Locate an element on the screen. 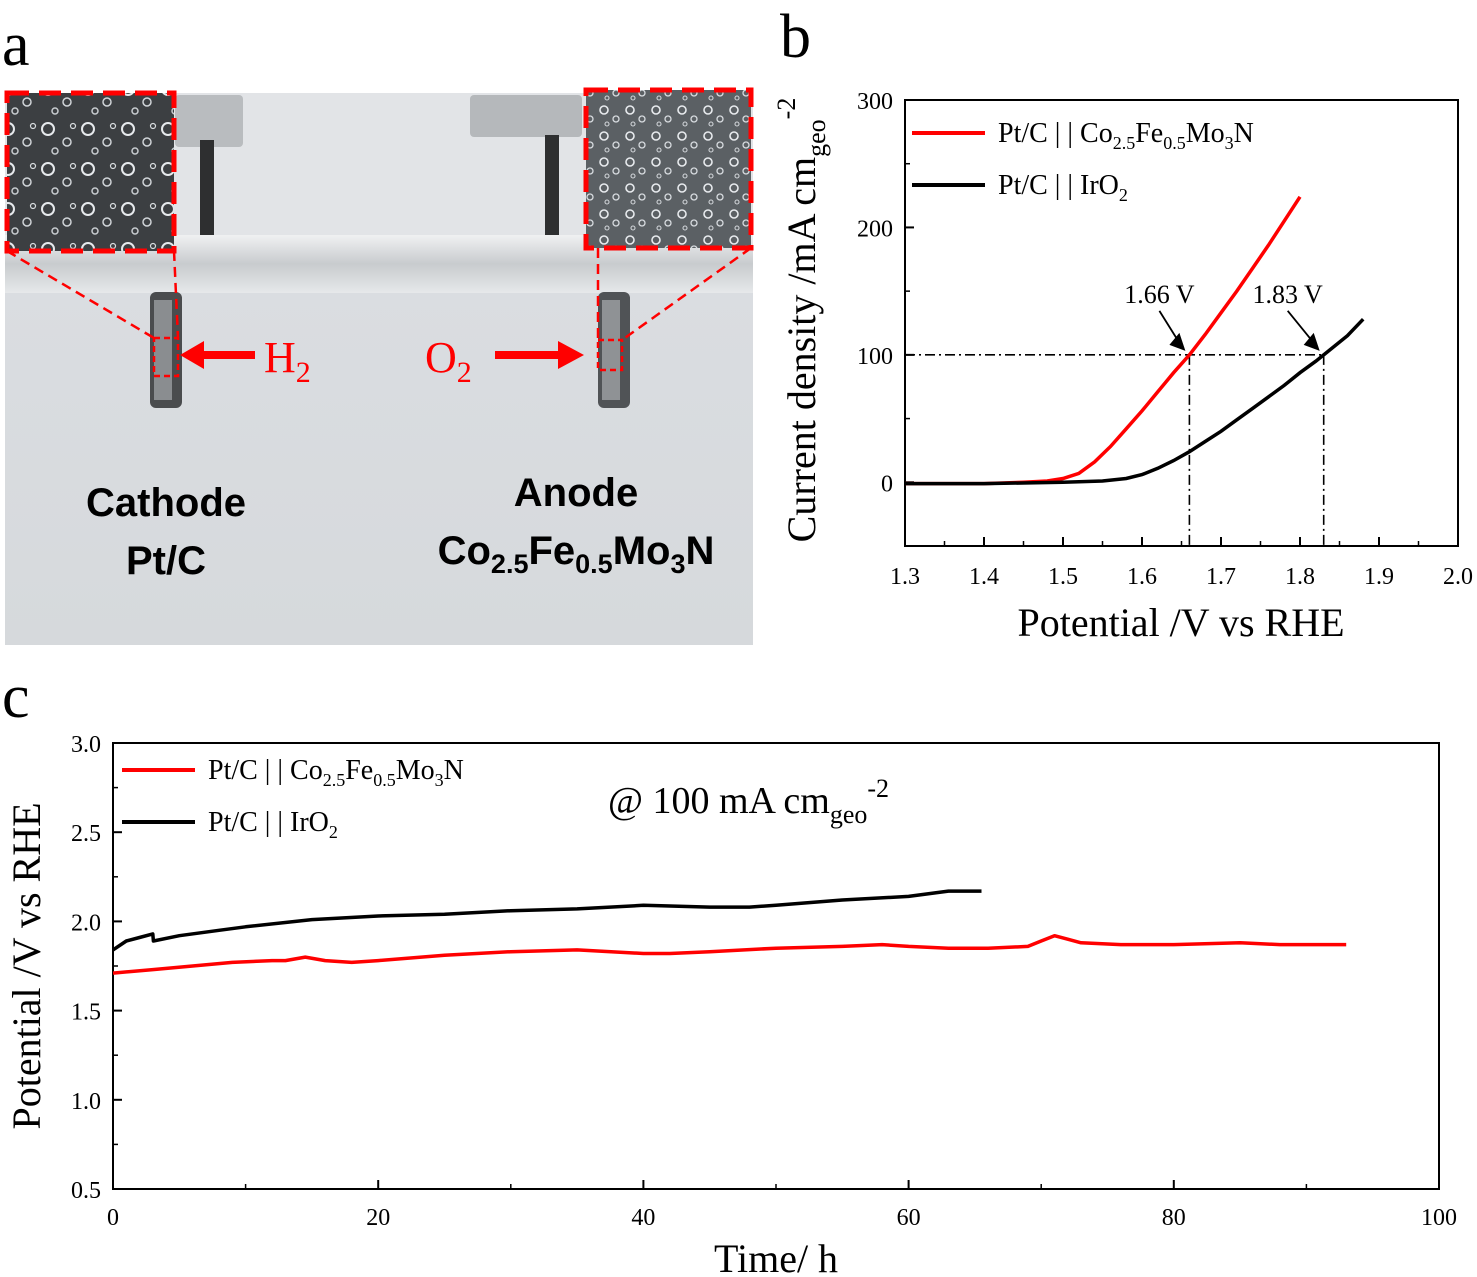  y-tick-label: 2.0 is located at coordinates (86, 923).